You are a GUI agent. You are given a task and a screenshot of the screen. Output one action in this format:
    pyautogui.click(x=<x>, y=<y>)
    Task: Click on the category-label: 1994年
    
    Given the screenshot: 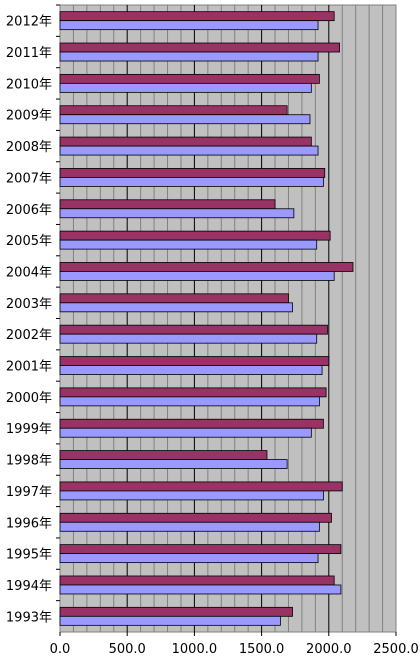 What is the action you would take?
    pyautogui.click(x=29, y=586)
    